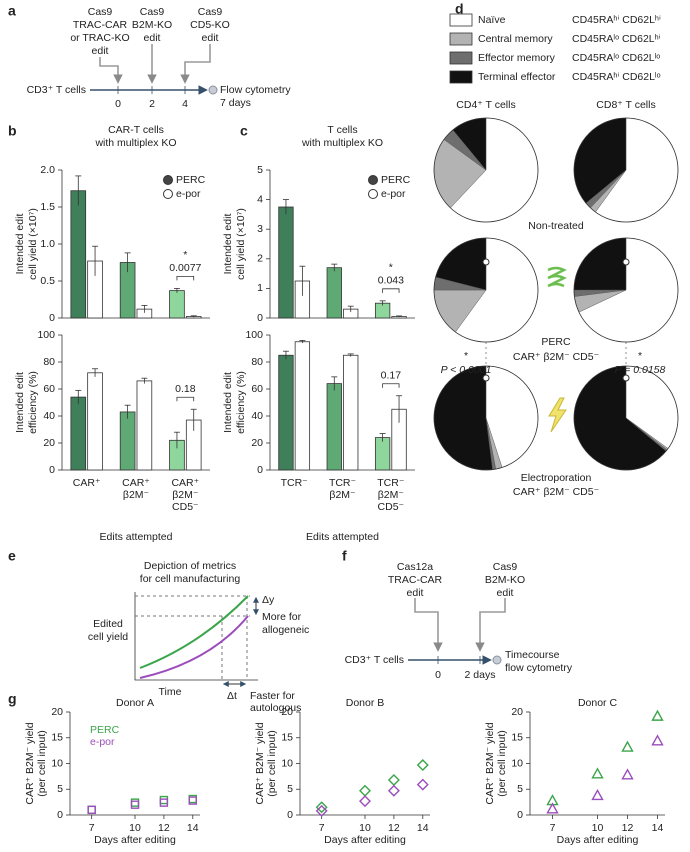  Describe the element at coordinates (257, 389) in the screenshot. I see `y-tick-label: 60` at that location.